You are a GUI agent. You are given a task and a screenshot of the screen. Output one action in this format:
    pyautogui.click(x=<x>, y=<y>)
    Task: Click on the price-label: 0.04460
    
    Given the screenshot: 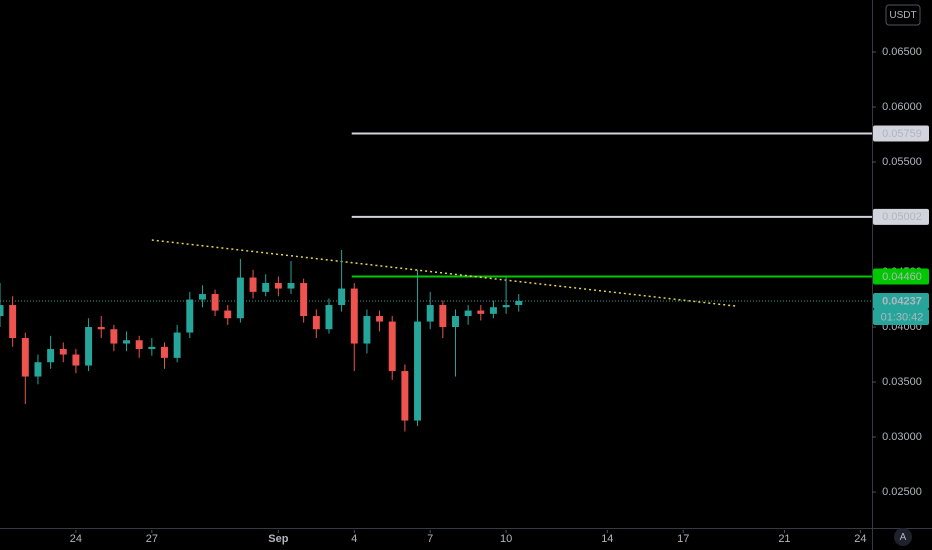 What is the action you would take?
    pyautogui.click(x=902, y=277)
    